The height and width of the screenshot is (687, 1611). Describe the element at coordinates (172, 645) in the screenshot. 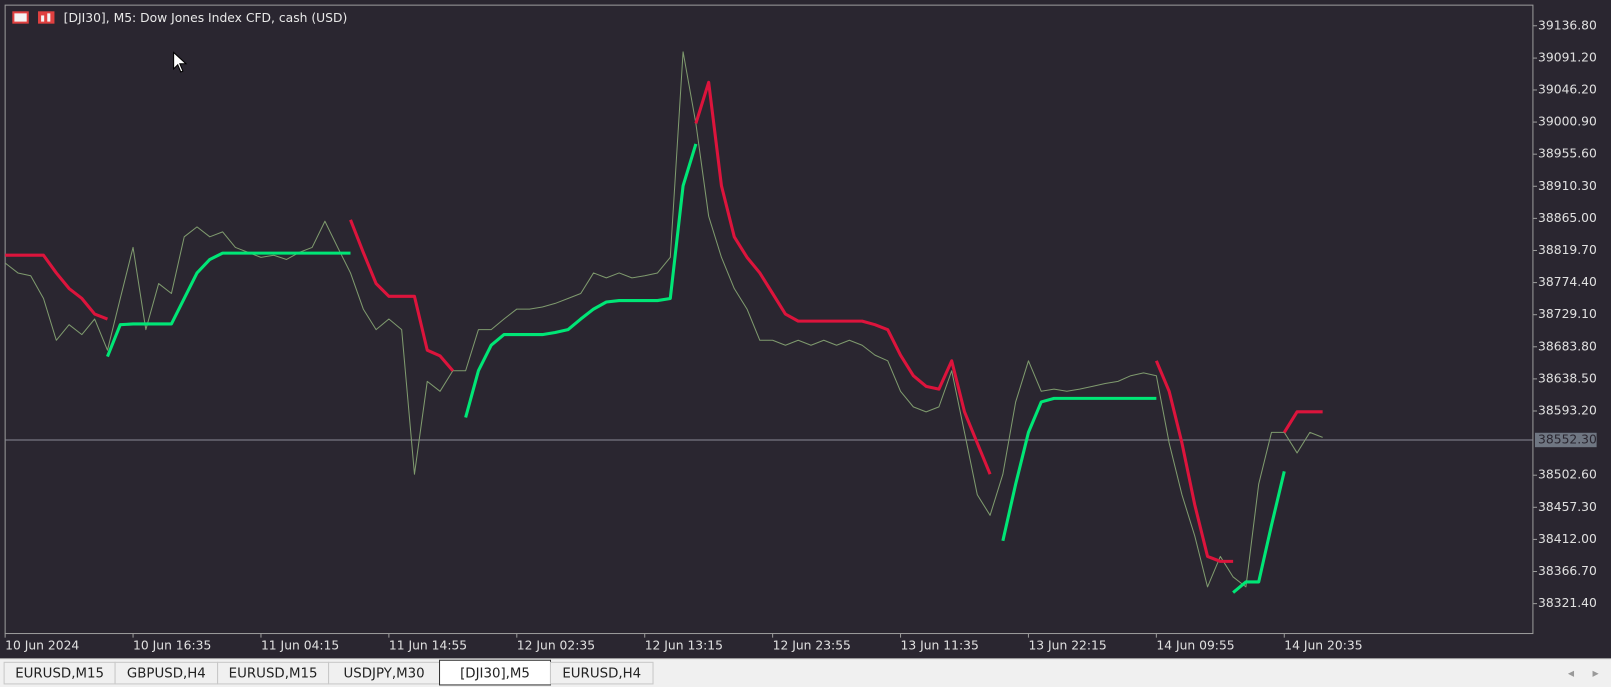

I see `x-tick-label: 10 Jun 16:35` at that location.